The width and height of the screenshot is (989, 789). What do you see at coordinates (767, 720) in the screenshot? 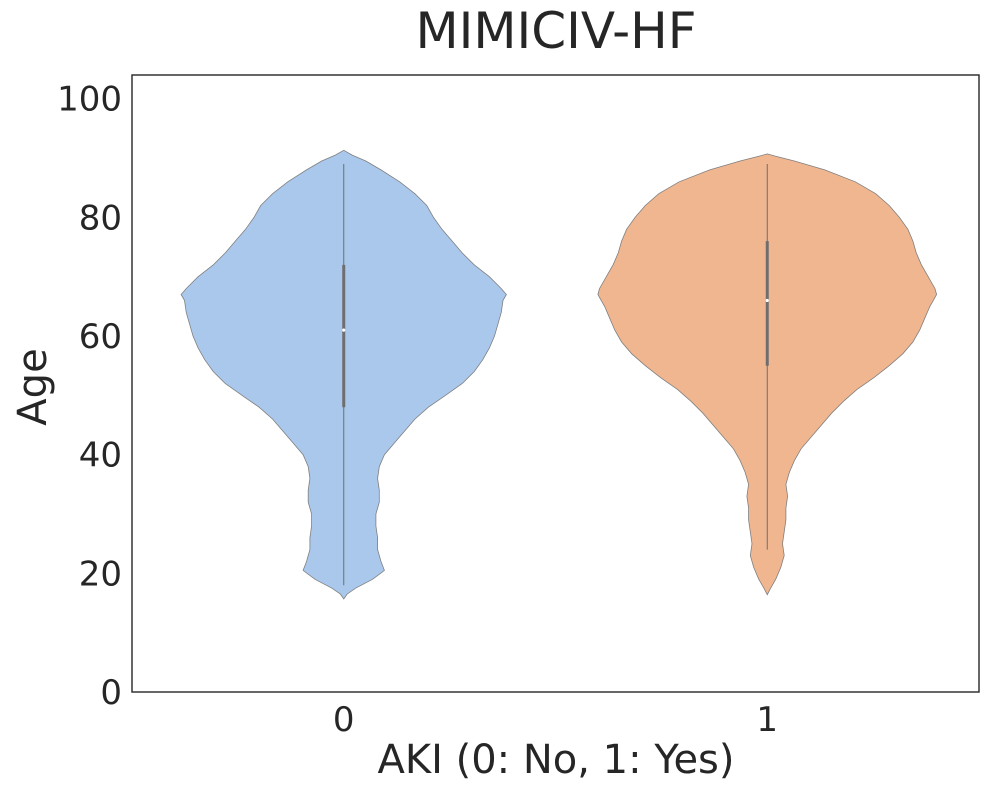
I see `x-tick-label: 1` at bounding box center [767, 720].